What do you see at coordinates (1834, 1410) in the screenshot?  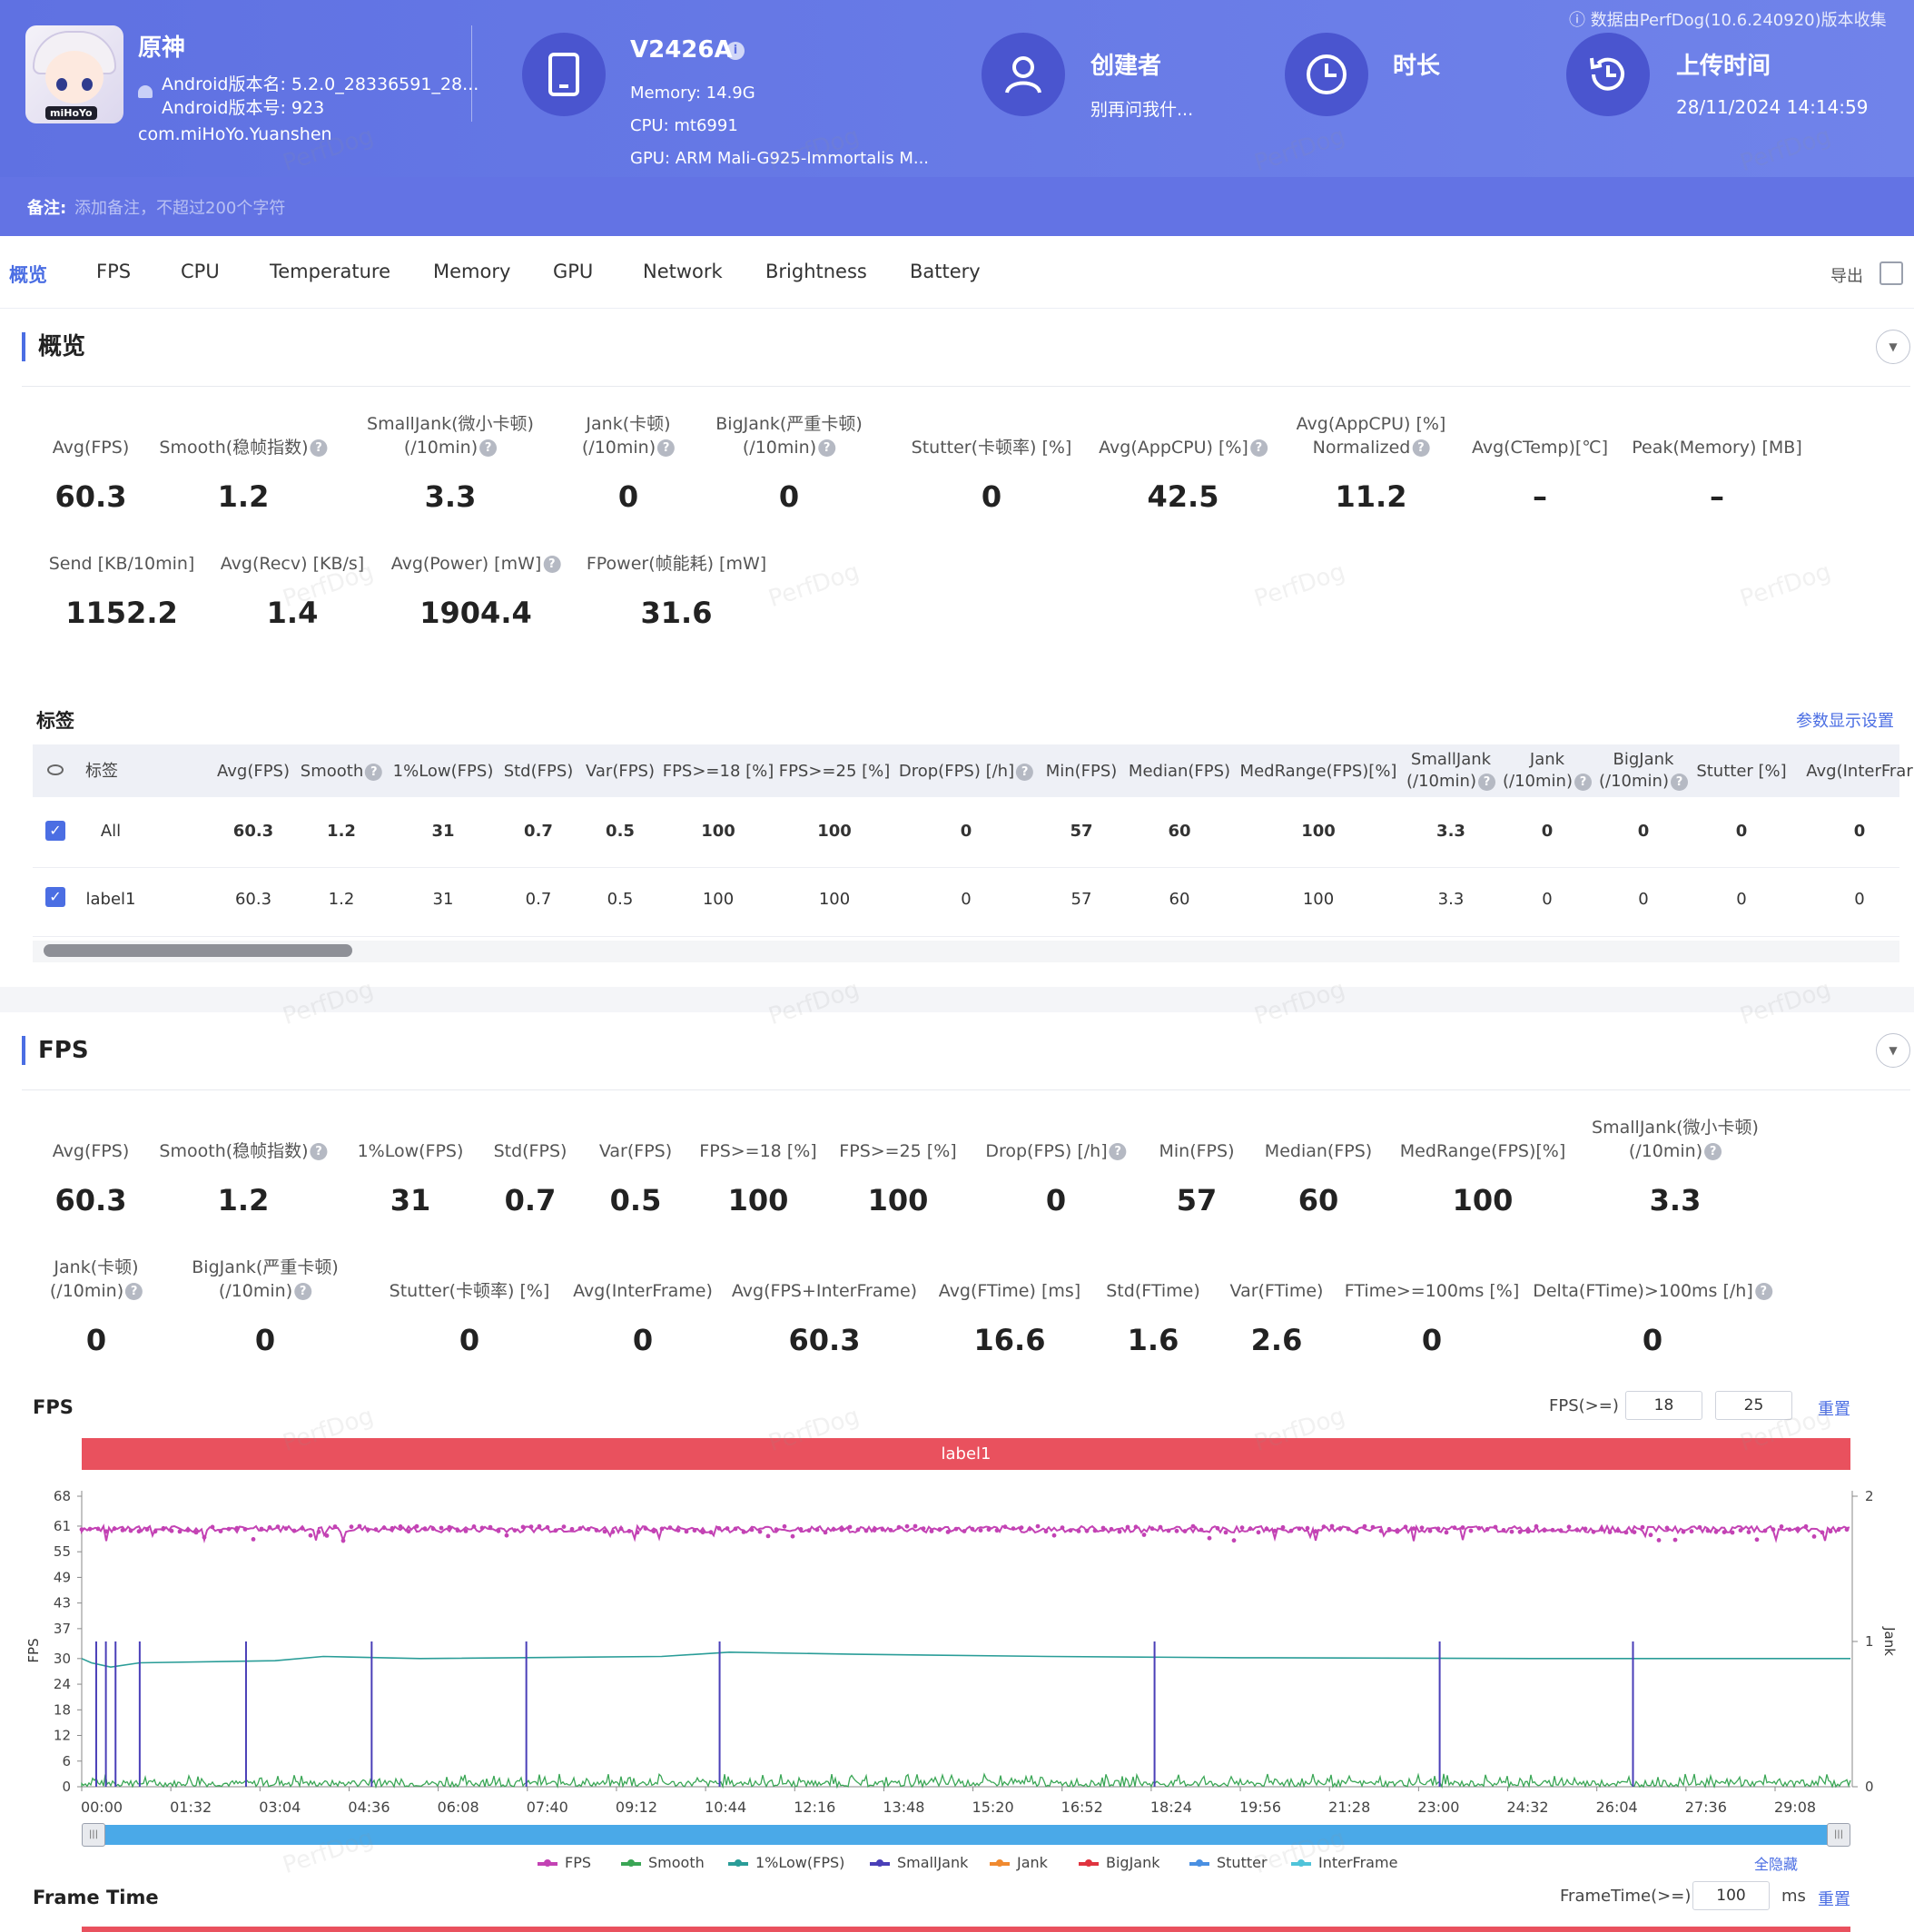 I see `fps-reset-button: 重置` at bounding box center [1834, 1410].